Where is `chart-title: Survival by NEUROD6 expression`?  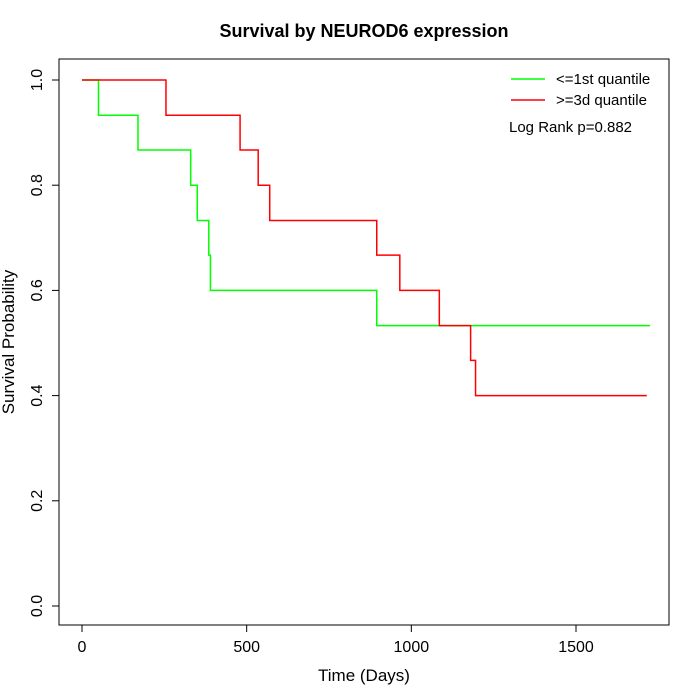
chart-title: Survival by NEUROD6 expression is located at coordinates (363, 31).